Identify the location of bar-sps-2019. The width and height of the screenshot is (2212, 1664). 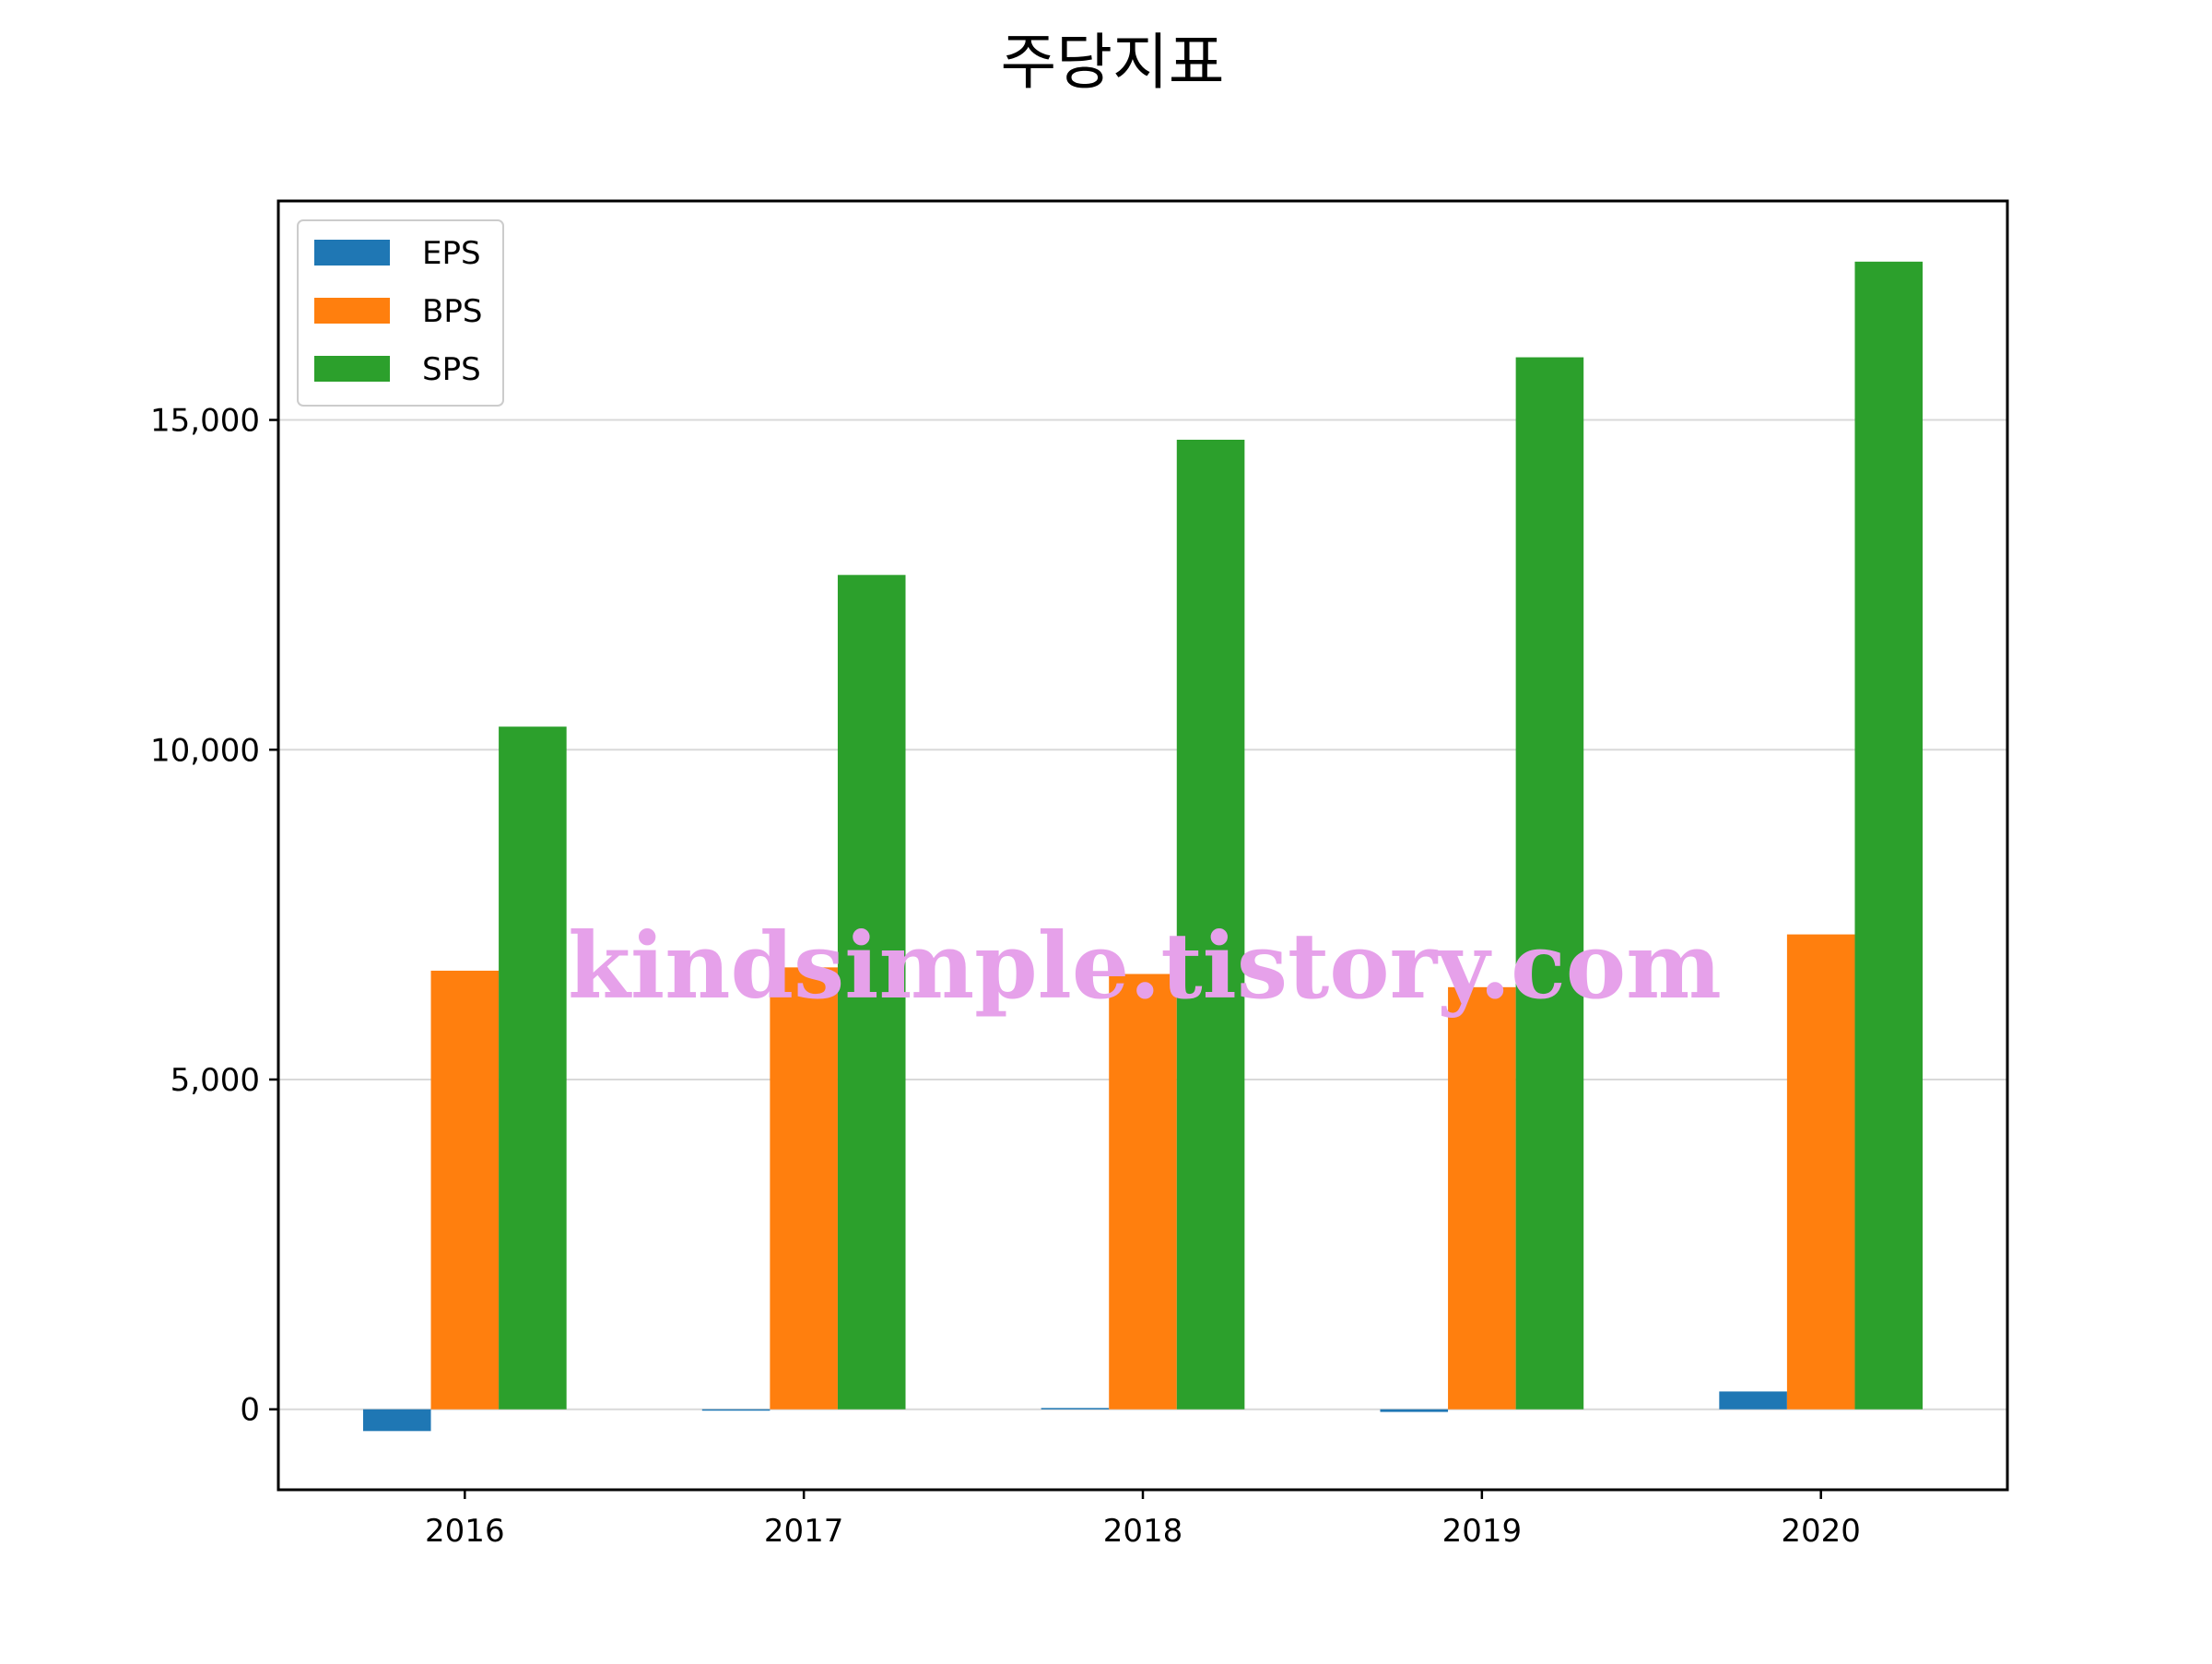
(1549, 883).